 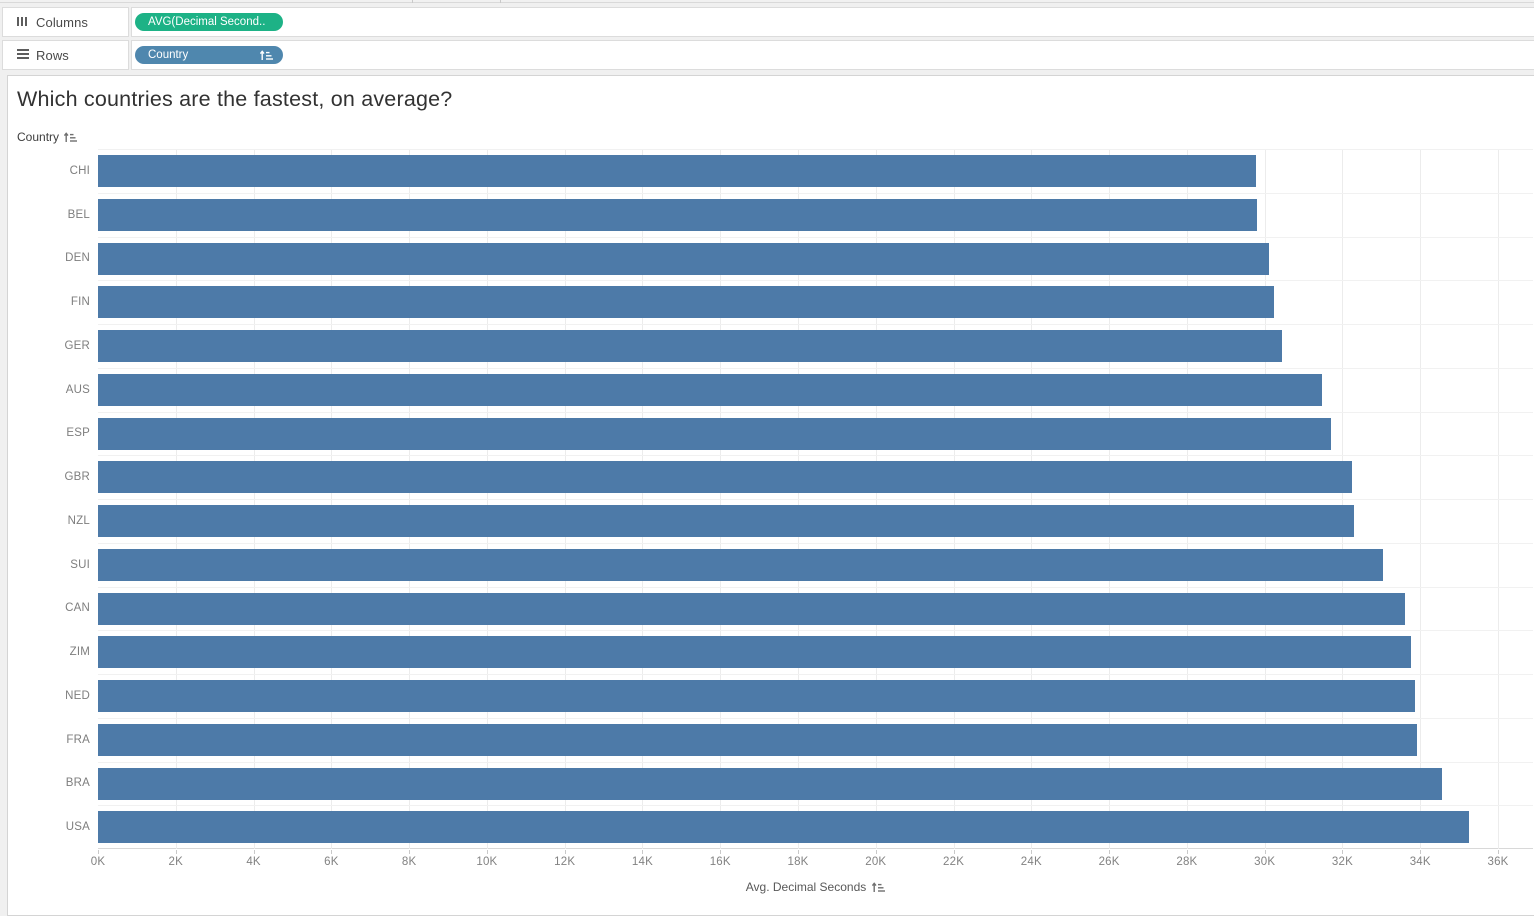 What do you see at coordinates (80, 302) in the screenshot?
I see `row-label: FIN` at bounding box center [80, 302].